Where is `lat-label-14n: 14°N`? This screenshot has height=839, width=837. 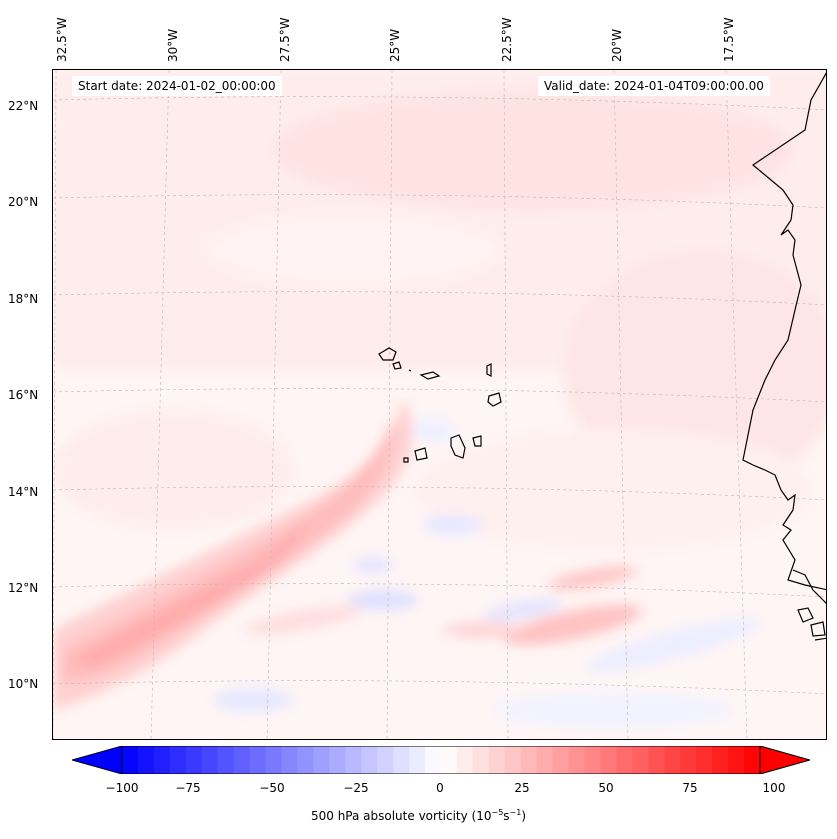 lat-label-14n: 14°N is located at coordinates (23, 492).